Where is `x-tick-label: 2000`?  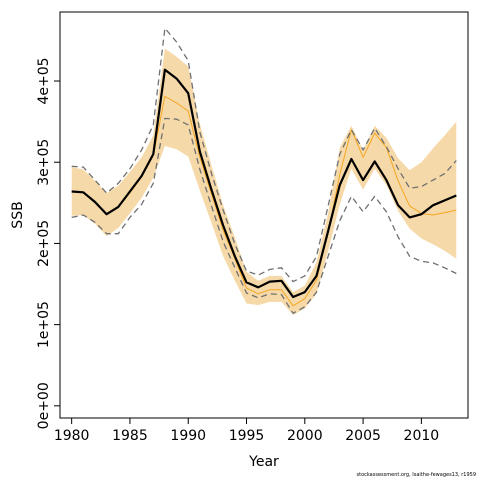
x-tick-label: 2000 is located at coordinates (305, 436).